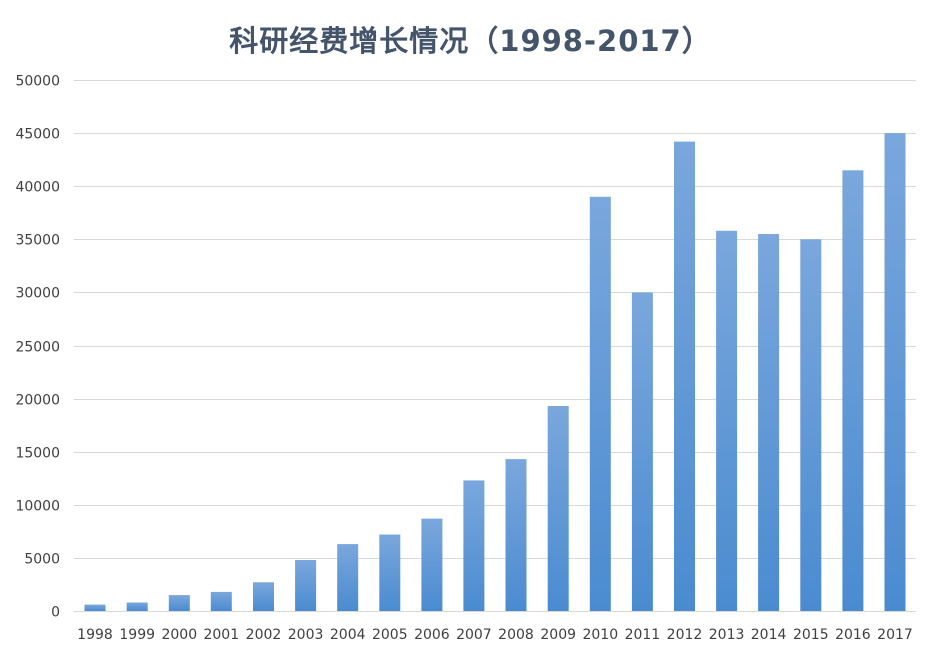 The height and width of the screenshot is (651, 941). I want to click on bar-1999, so click(137, 606).